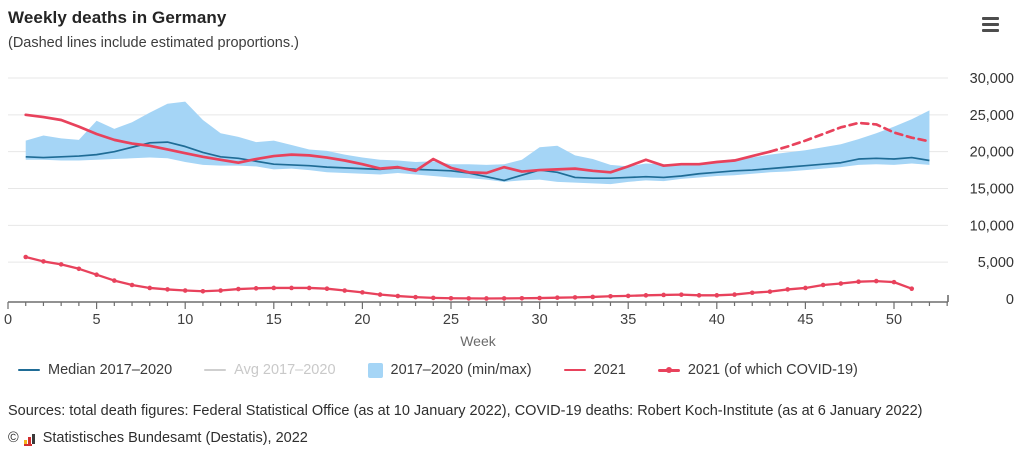  What do you see at coordinates (1010, 300) in the screenshot?
I see `y-axis-tick-label: 0` at bounding box center [1010, 300].